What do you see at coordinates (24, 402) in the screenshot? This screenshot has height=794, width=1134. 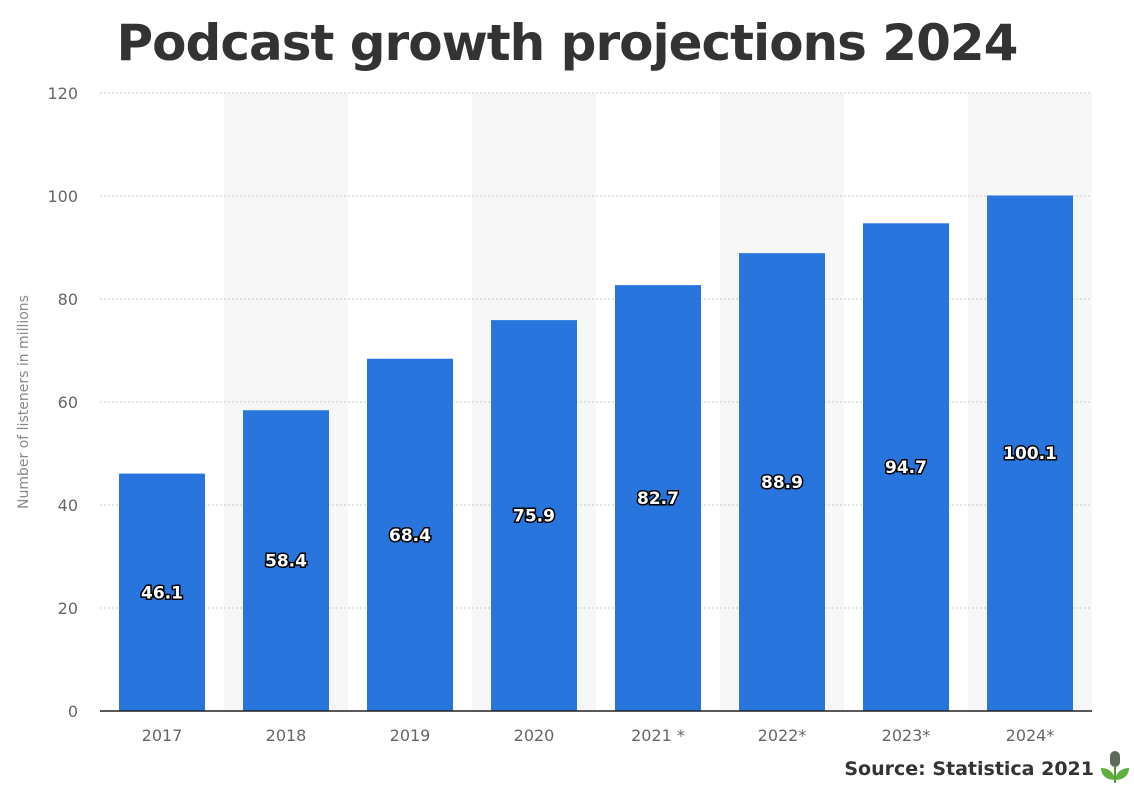 I see `y-axis-label: Number of listeners in millions` at bounding box center [24, 402].